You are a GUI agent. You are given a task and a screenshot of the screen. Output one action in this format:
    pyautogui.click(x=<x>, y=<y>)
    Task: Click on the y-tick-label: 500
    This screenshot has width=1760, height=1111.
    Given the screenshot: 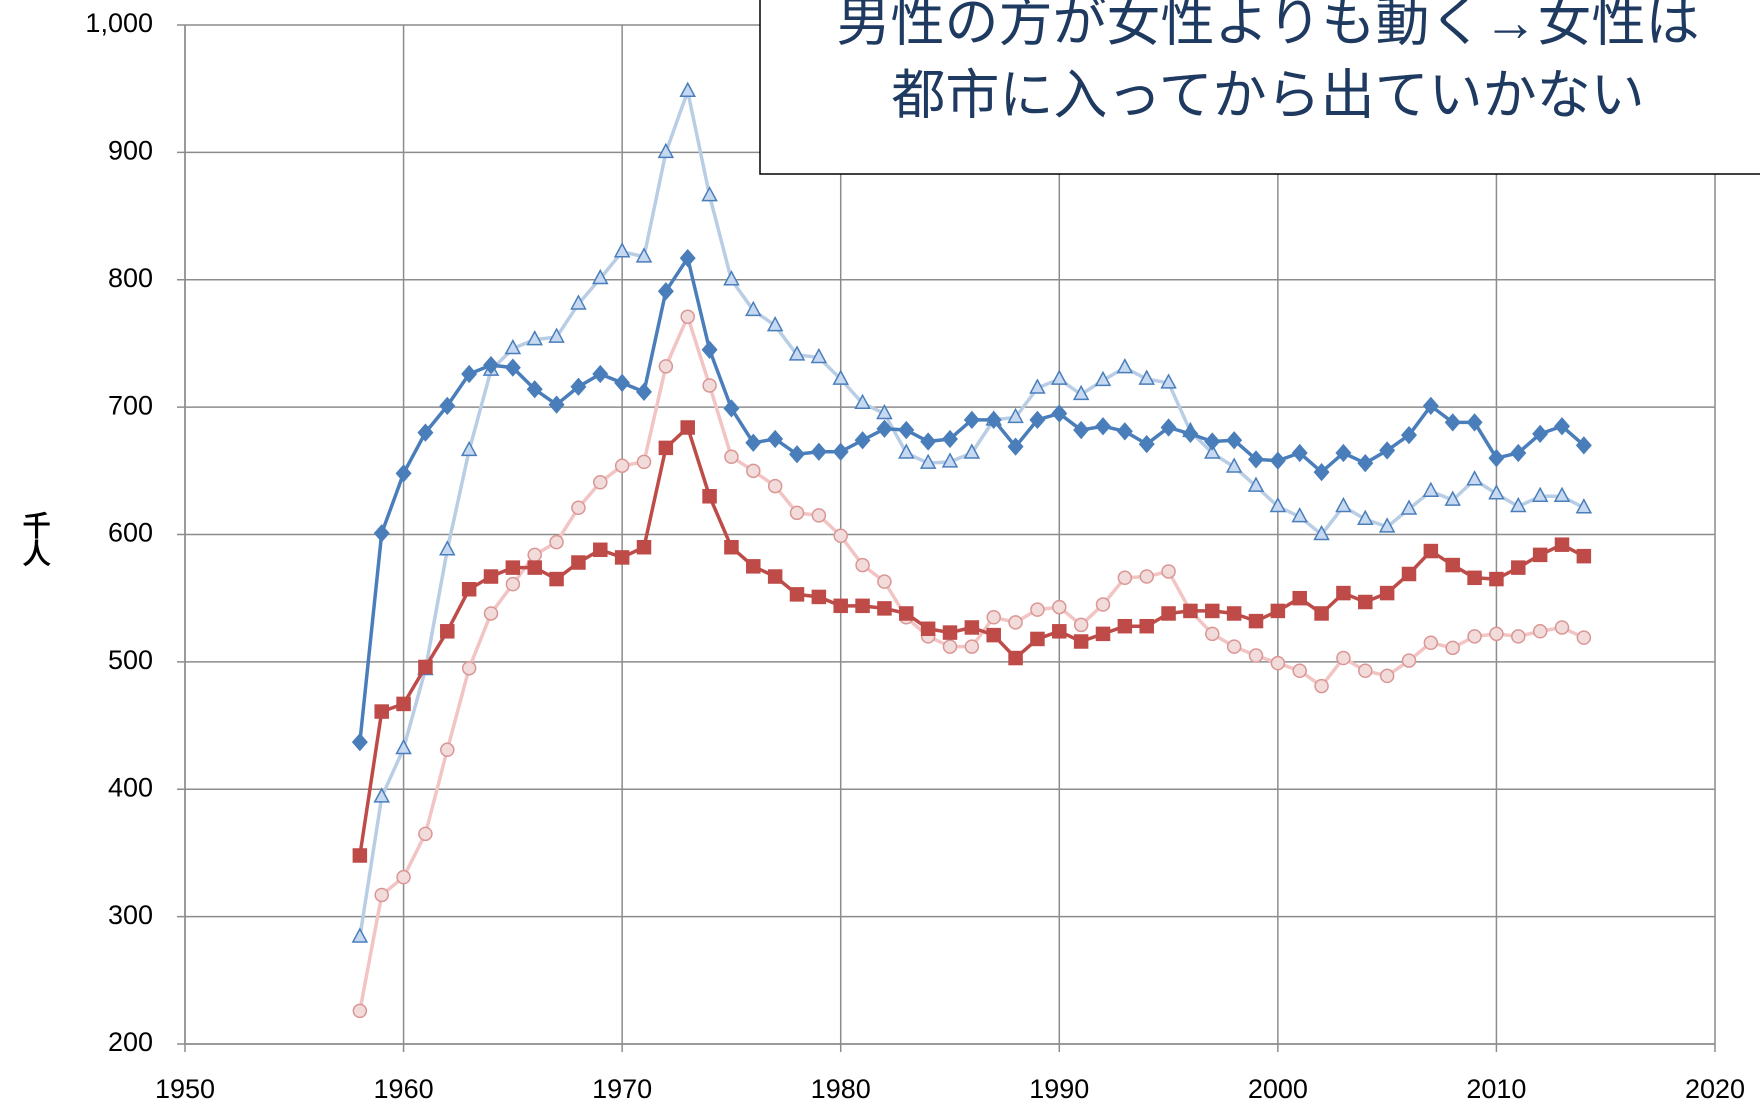 What is the action you would take?
    pyautogui.click(x=130, y=660)
    